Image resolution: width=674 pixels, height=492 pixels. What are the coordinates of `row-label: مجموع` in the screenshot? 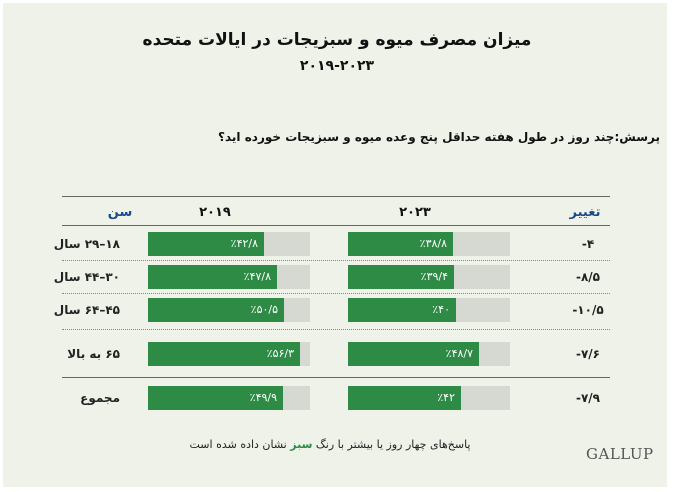 It's located at (100, 398).